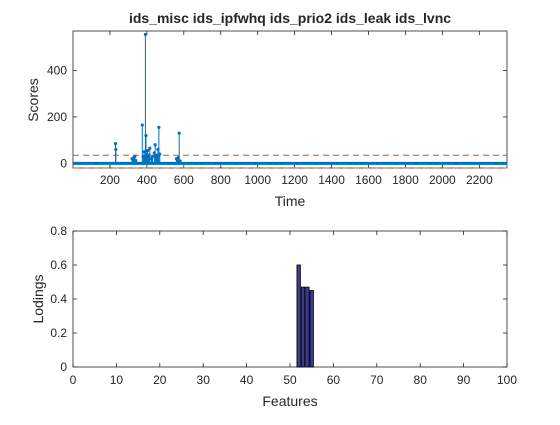 Image resolution: width=560 pixels, height=425 pixels. Describe the element at coordinates (368, 180) in the screenshot. I see `scores-x-tick-label: 1600` at that location.